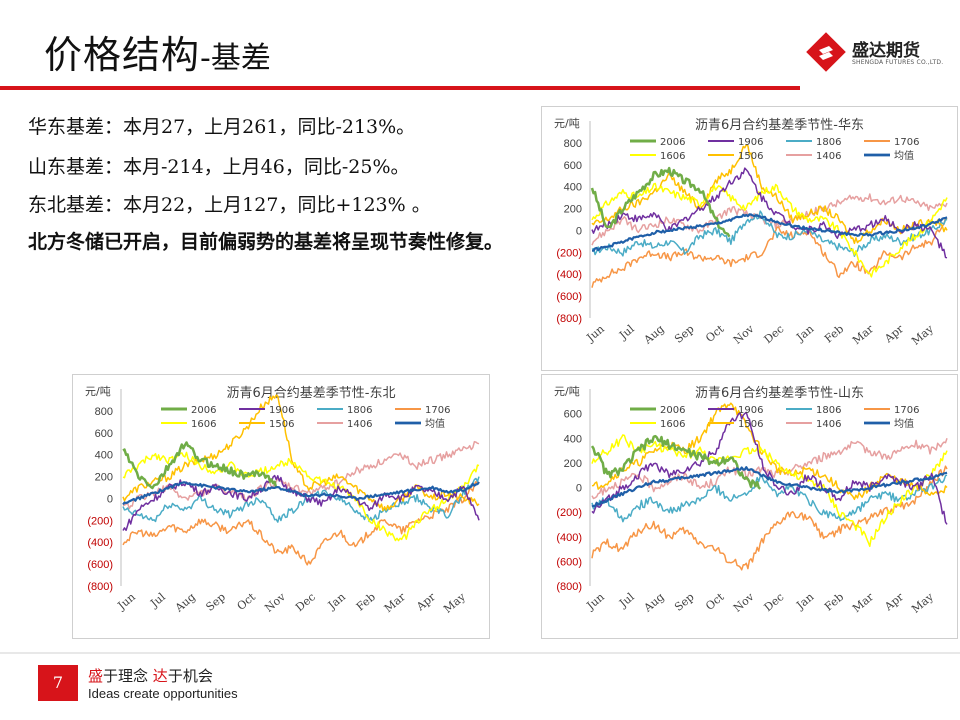 The width and height of the screenshot is (960, 720). What do you see at coordinates (163, 693) in the screenshot?
I see `footer-slogan-en: Ideas create opportunities` at bounding box center [163, 693].